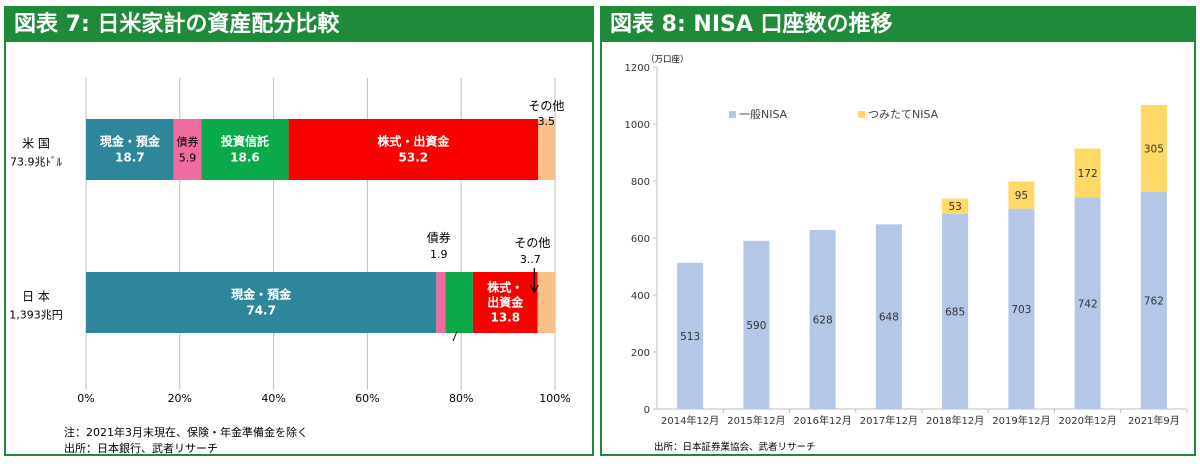  I want to click on x-tick-label: 80%, so click(461, 398).